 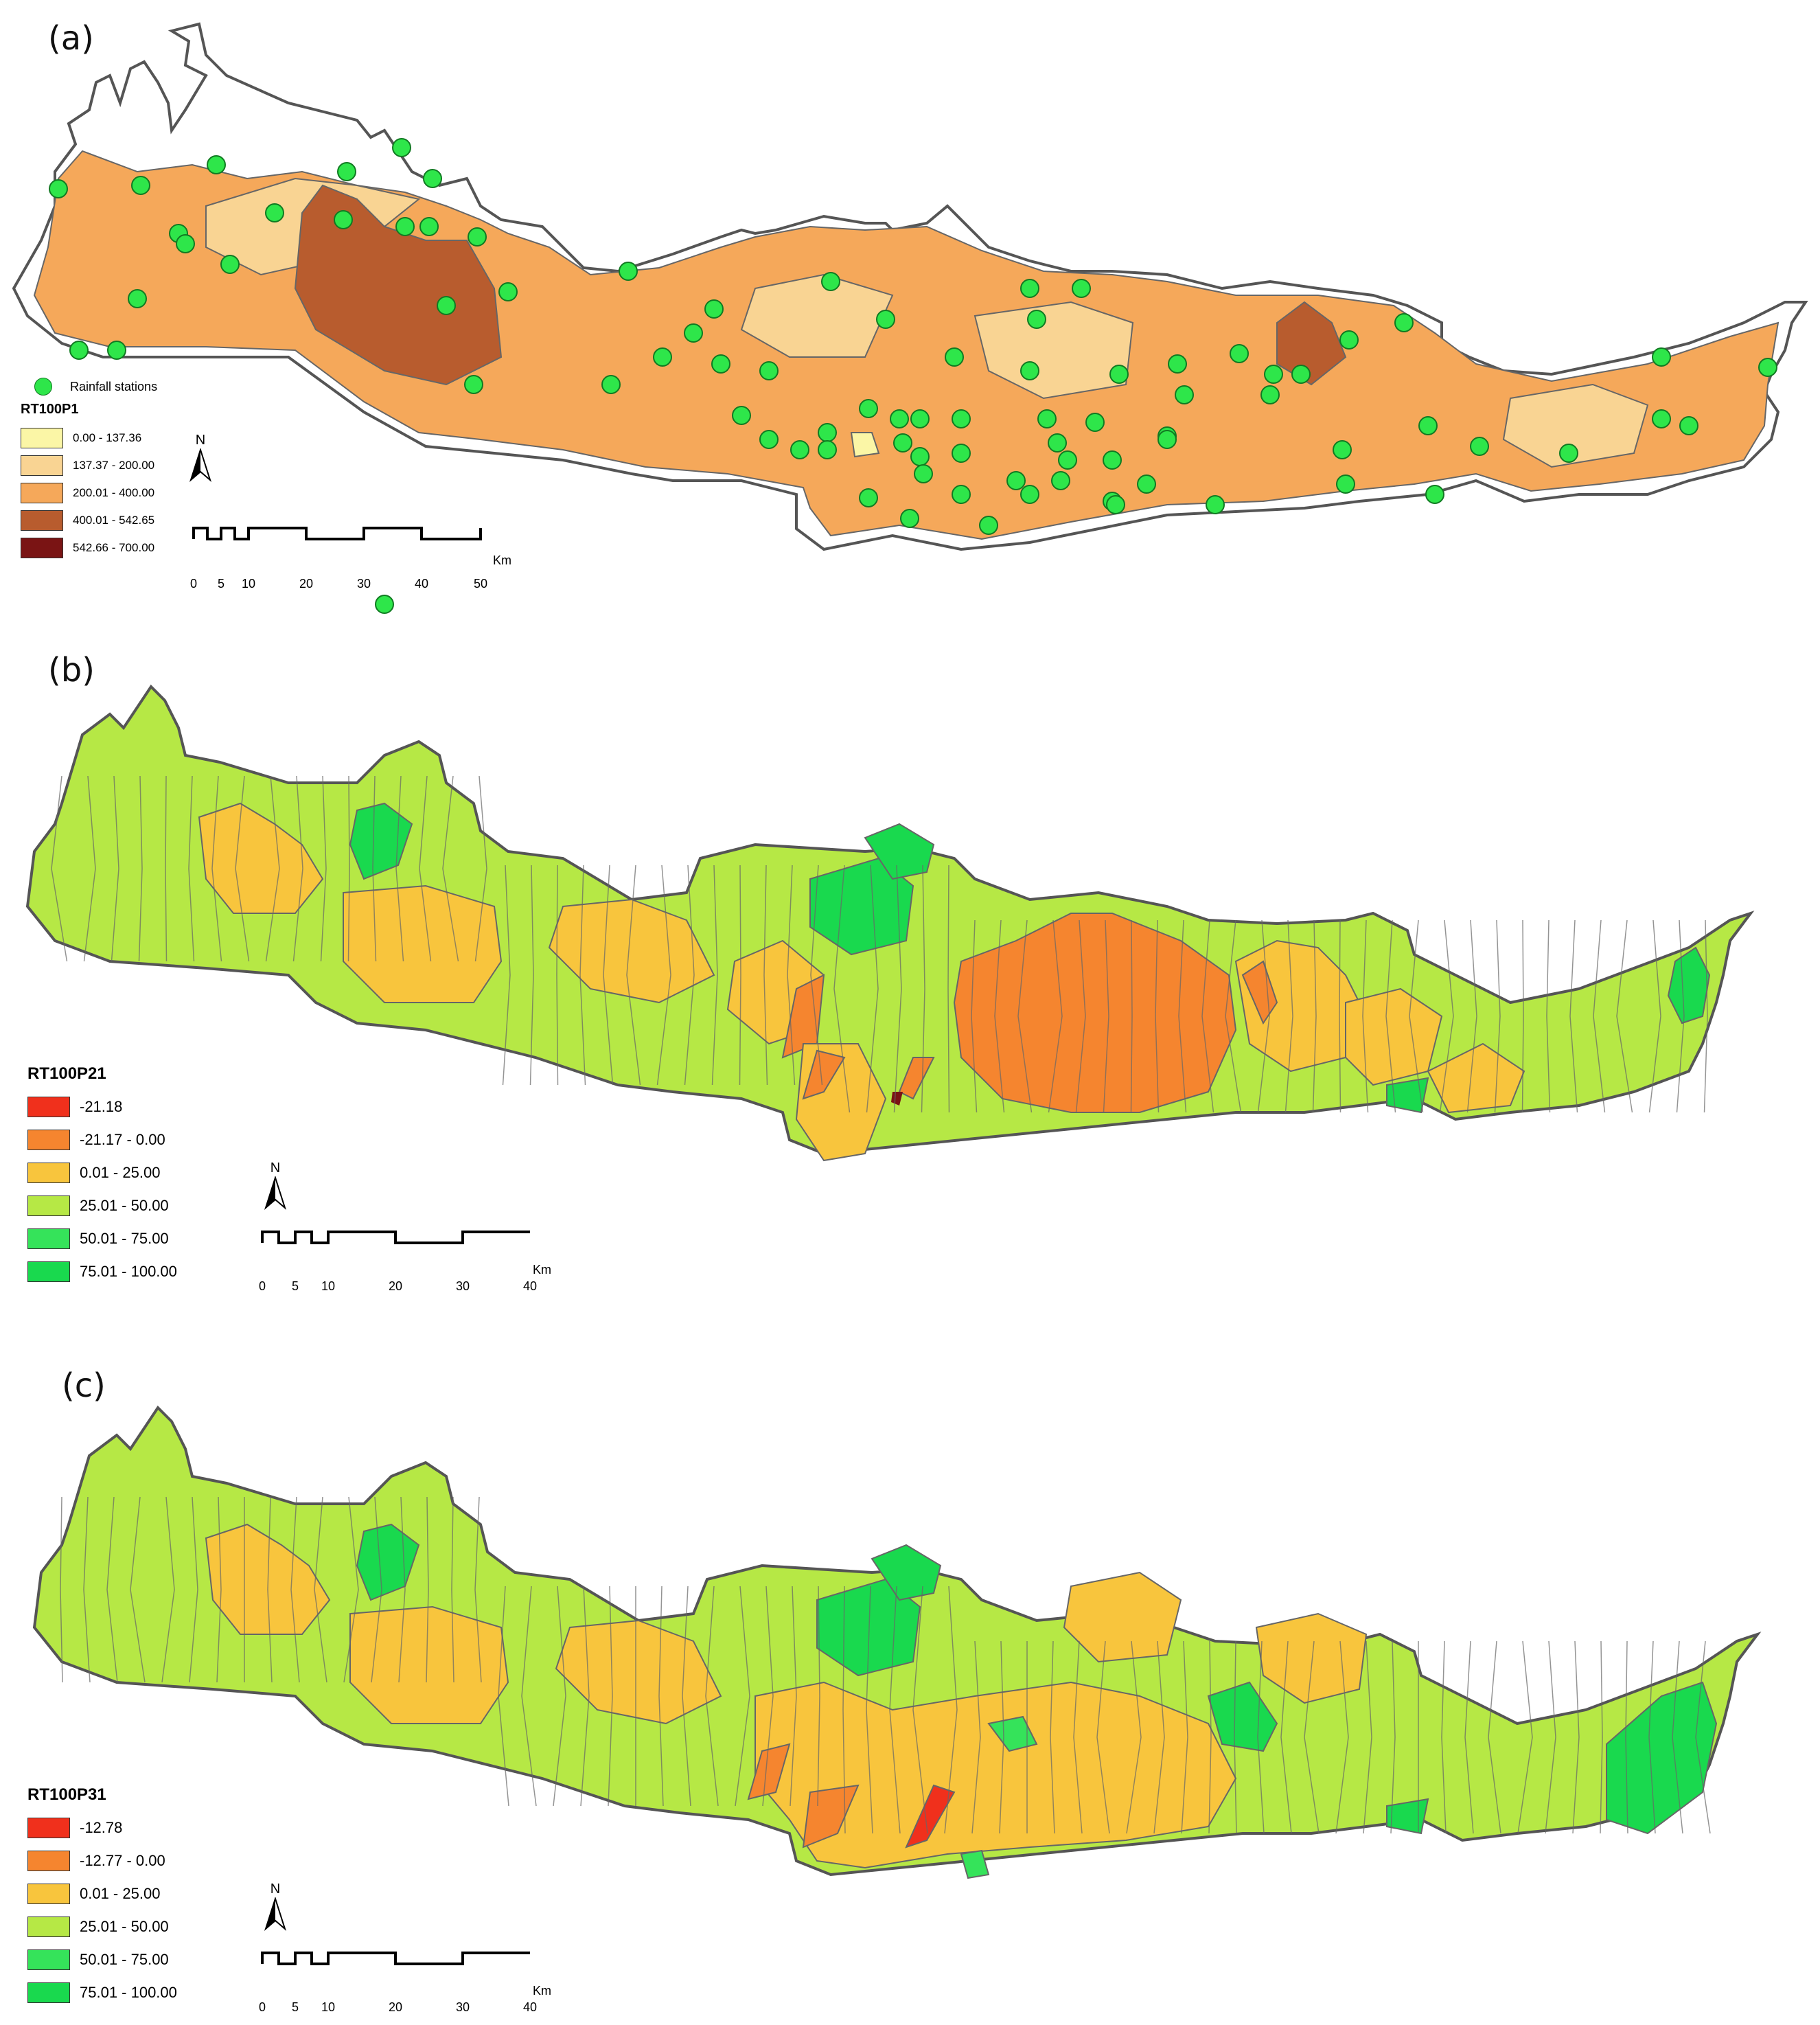 I want to click on legend-label: -21.18, so click(x=101, y=1106).